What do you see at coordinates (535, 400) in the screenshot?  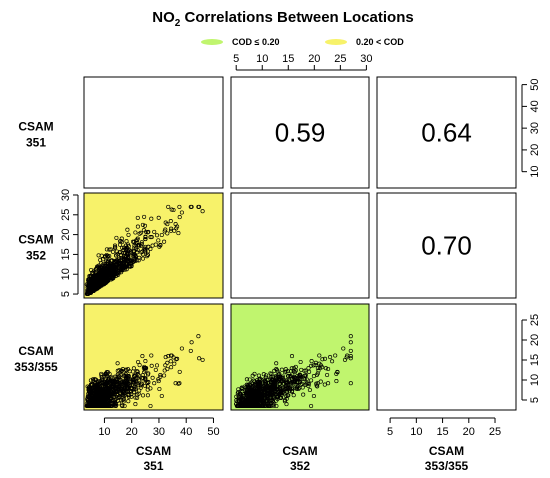 I see `y-tick-label: 5` at bounding box center [535, 400].